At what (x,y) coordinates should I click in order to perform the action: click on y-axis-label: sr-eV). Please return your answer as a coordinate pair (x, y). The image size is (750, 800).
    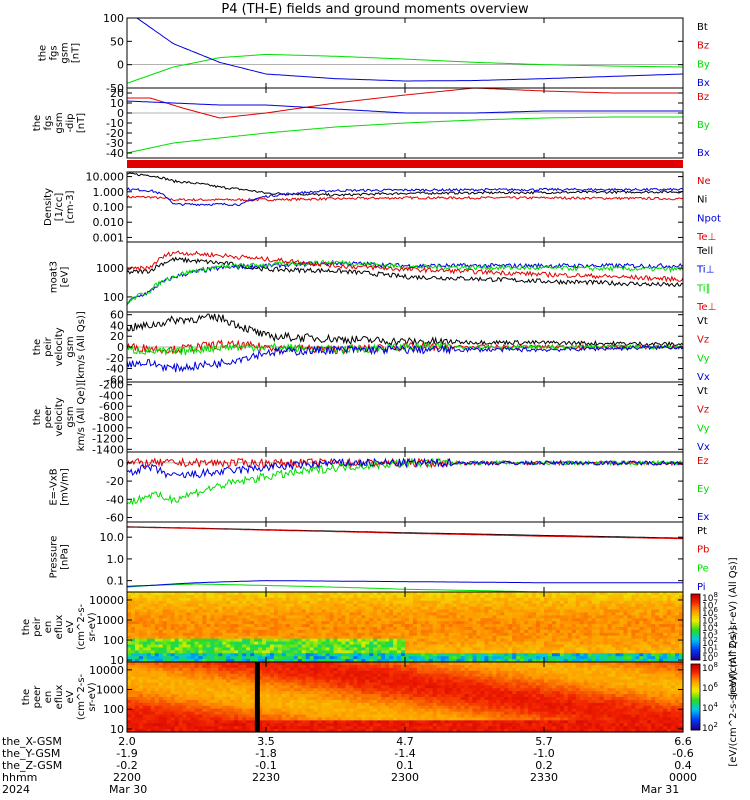
    Looking at the image, I should click on (92, 626).